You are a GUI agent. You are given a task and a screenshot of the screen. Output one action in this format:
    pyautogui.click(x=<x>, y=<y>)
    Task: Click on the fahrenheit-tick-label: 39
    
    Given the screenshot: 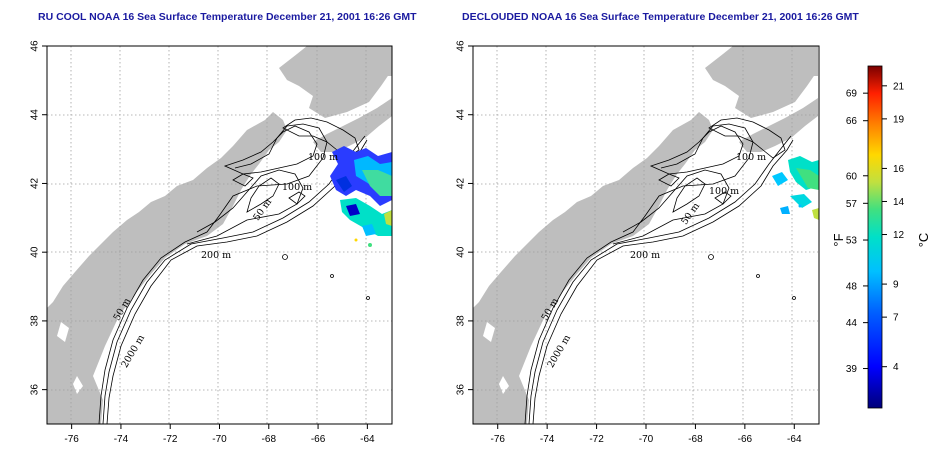 What is the action you would take?
    pyautogui.click(x=852, y=369)
    